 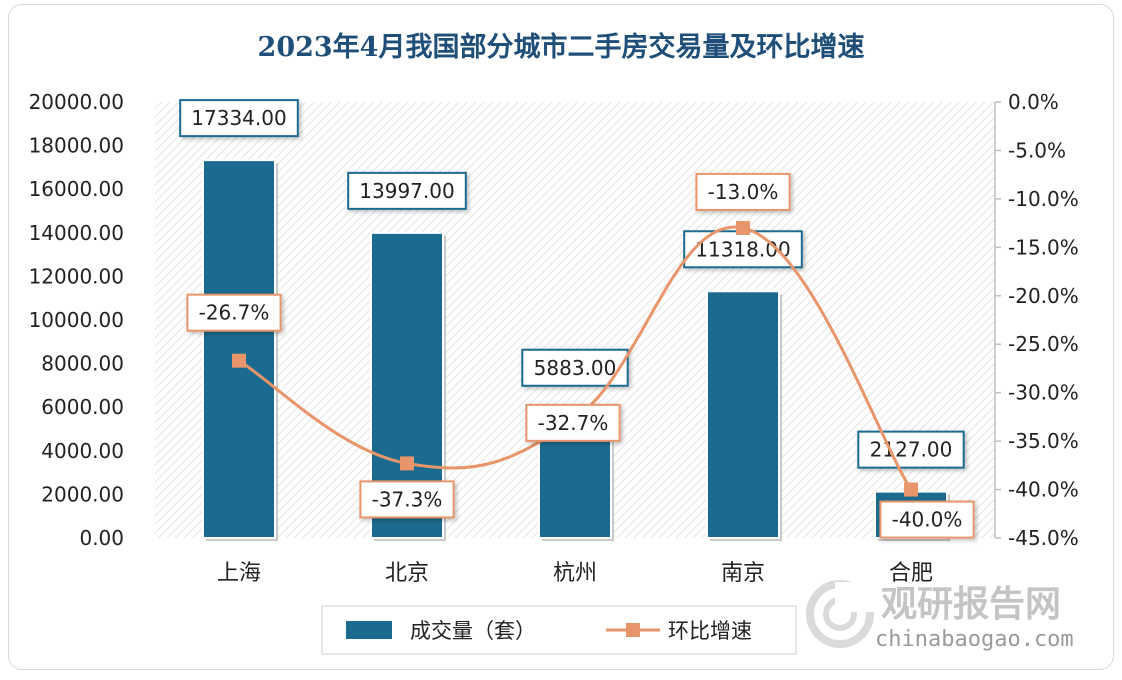 I want to click on right-axis-tick-label: 0.0%, so click(x=1033, y=102).